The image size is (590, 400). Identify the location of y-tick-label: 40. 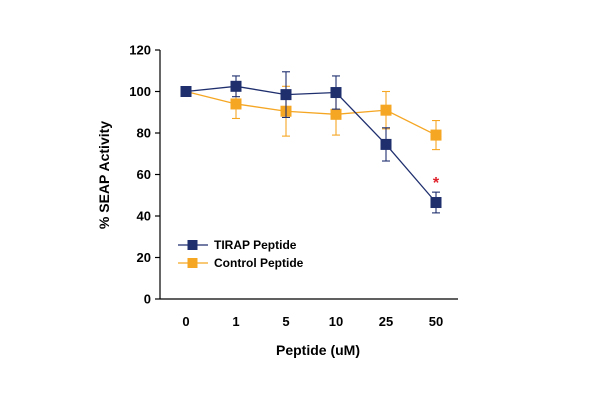
(144, 216).